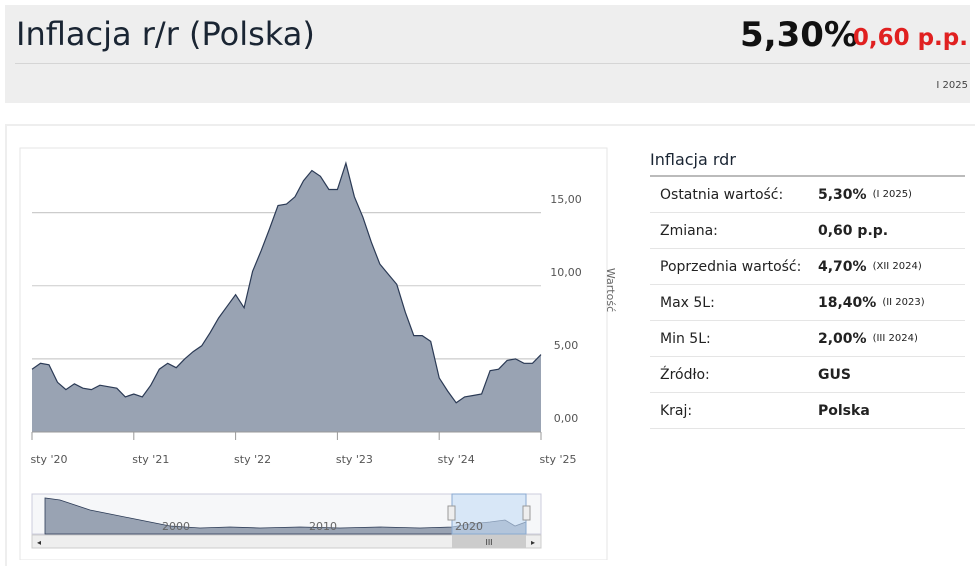 The height and width of the screenshot is (566, 975). What do you see at coordinates (165, 34) in the screenshot?
I see `title: Inflacja r/r (Polska)` at bounding box center [165, 34].